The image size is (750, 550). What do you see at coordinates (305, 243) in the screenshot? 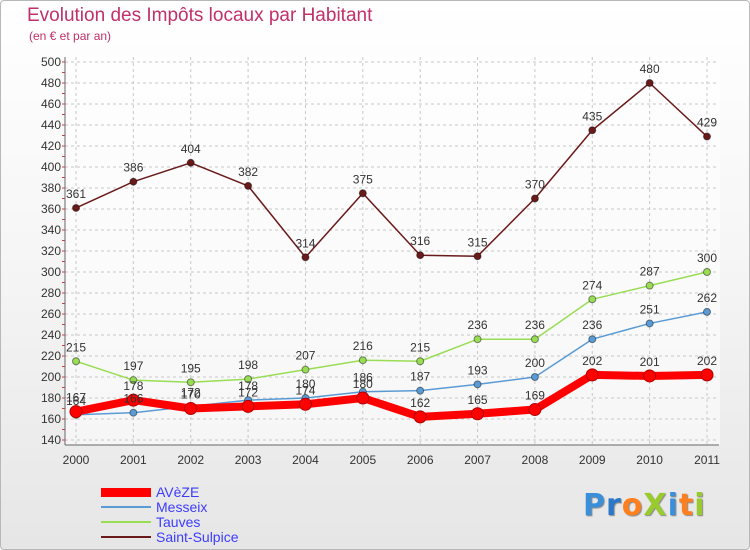
I see `data-label-Saint-Sulpice: 314` at bounding box center [305, 243].